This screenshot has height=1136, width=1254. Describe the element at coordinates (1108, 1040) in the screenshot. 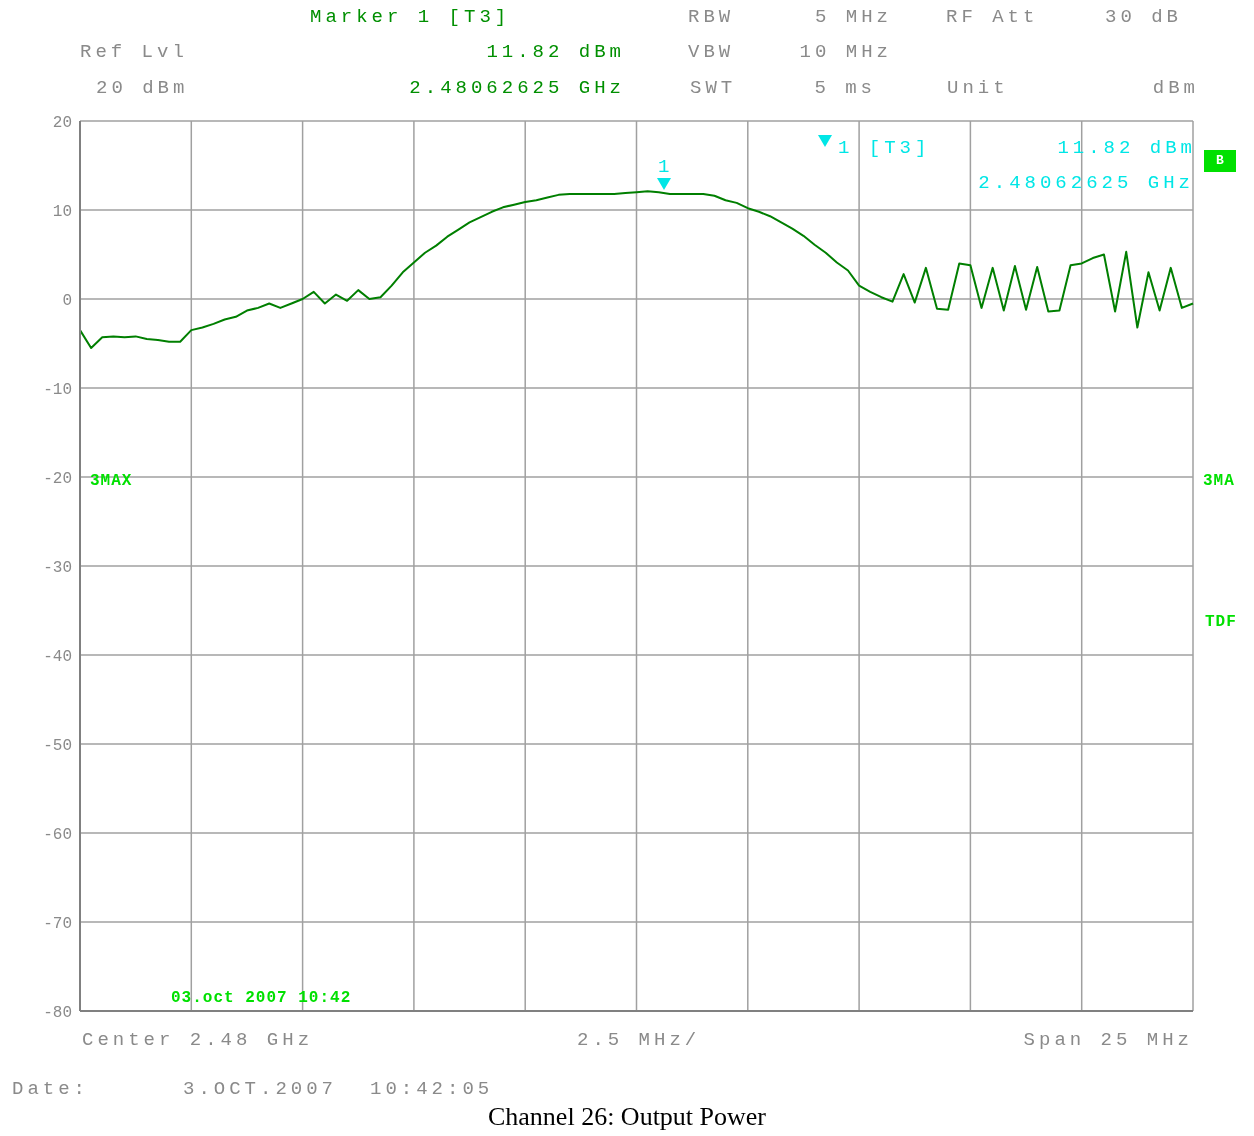

I see `text: Span 25 MHz` at that location.